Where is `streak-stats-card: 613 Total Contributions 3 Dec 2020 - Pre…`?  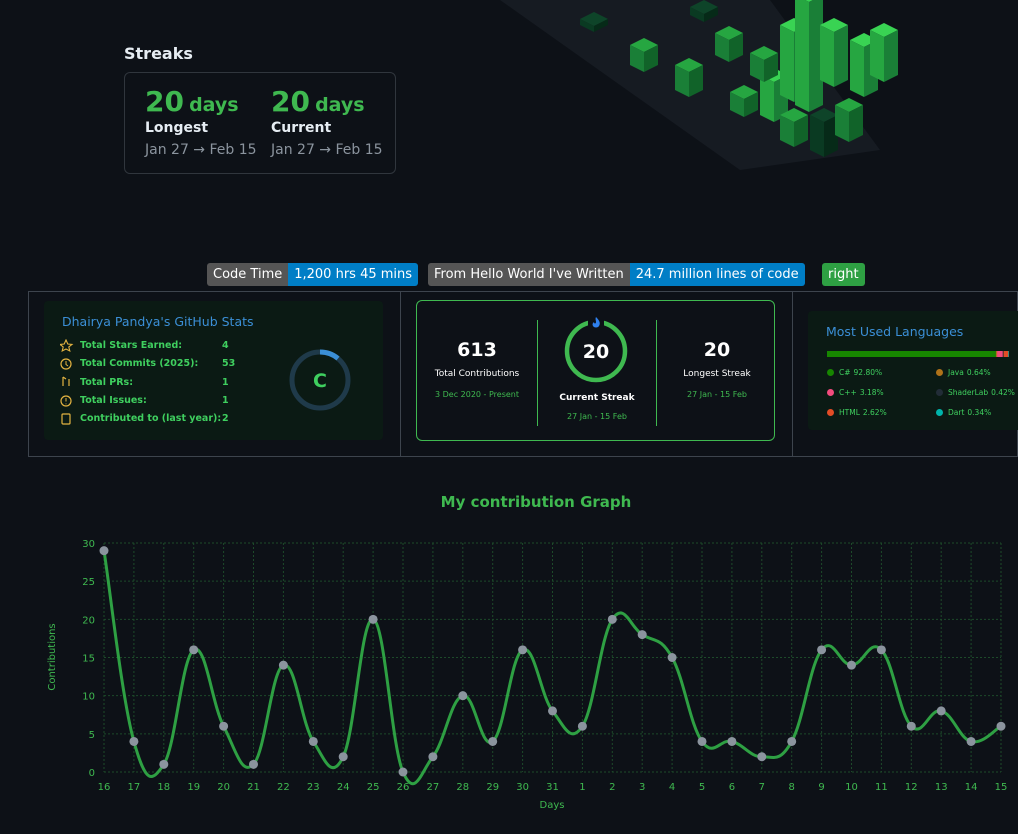
streak-stats-card: 613 Total Contributions 3 Dec 2020 - Pre… is located at coordinates (595, 370).